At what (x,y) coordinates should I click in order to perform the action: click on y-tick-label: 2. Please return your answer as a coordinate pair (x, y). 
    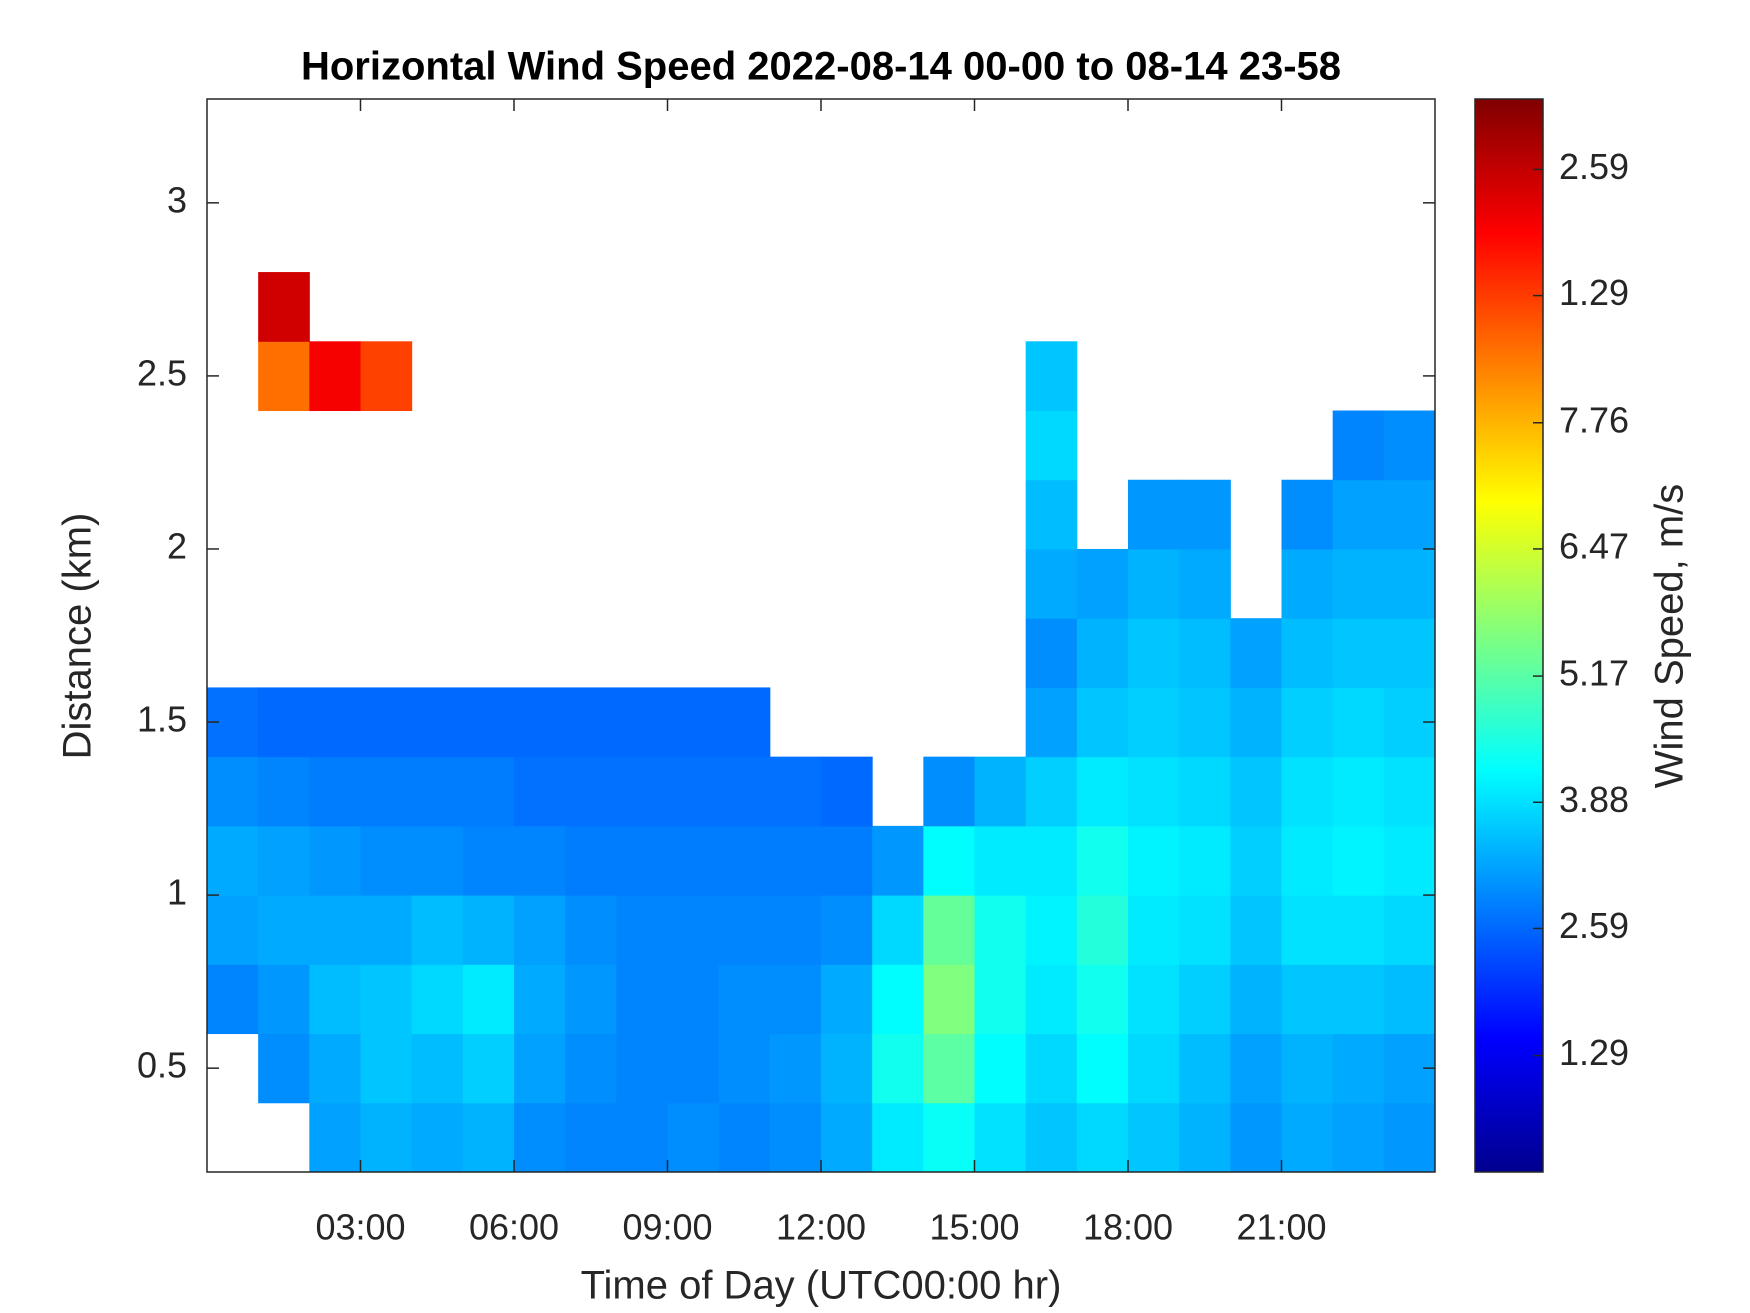
    Looking at the image, I should click on (177, 545).